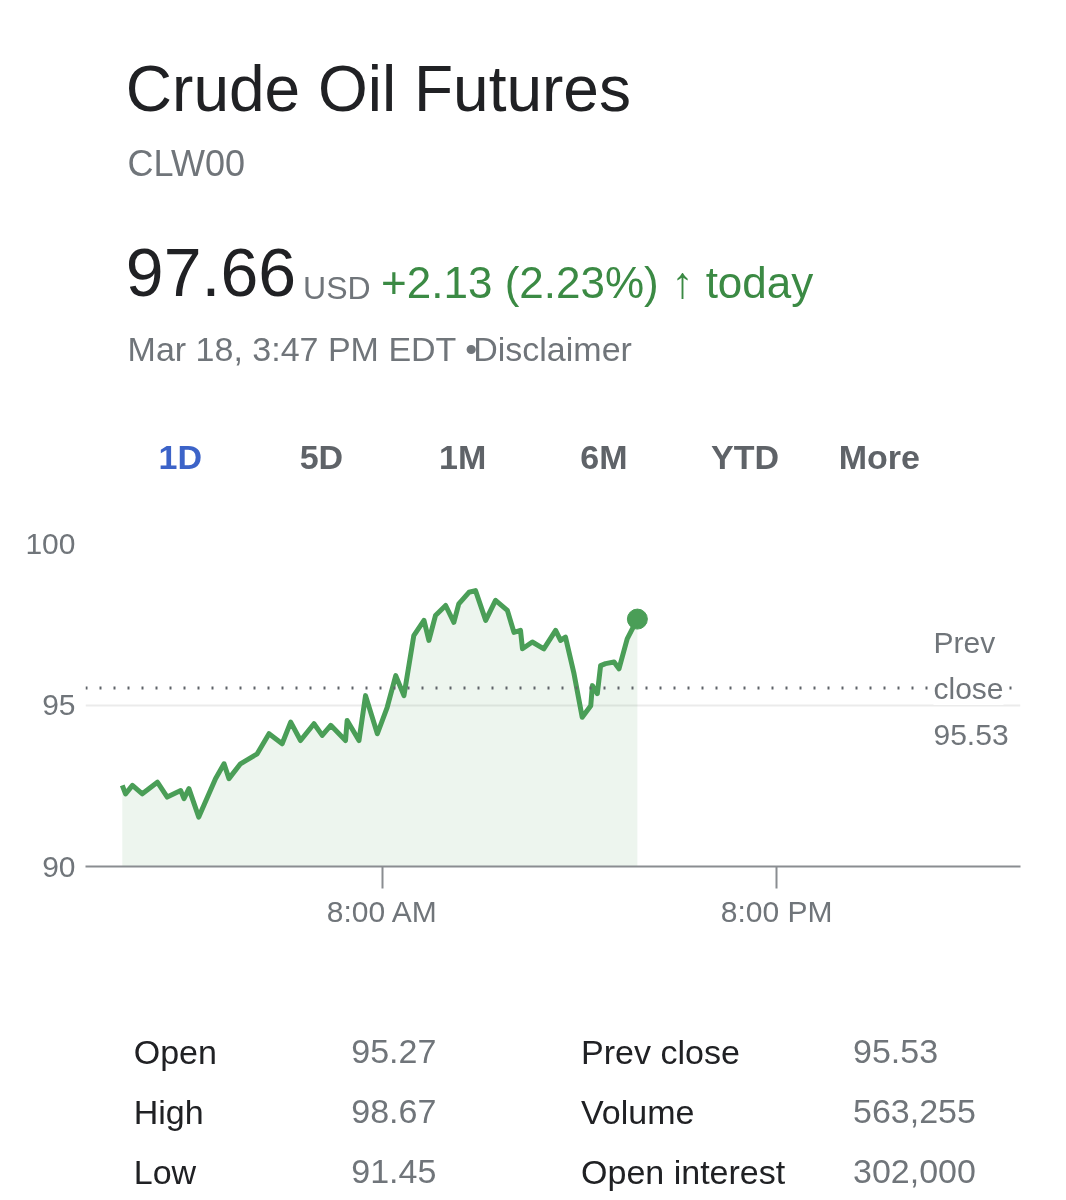  What do you see at coordinates (520, 282) in the screenshot?
I see `text: +2.13 (2.23%)` at bounding box center [520, 282].